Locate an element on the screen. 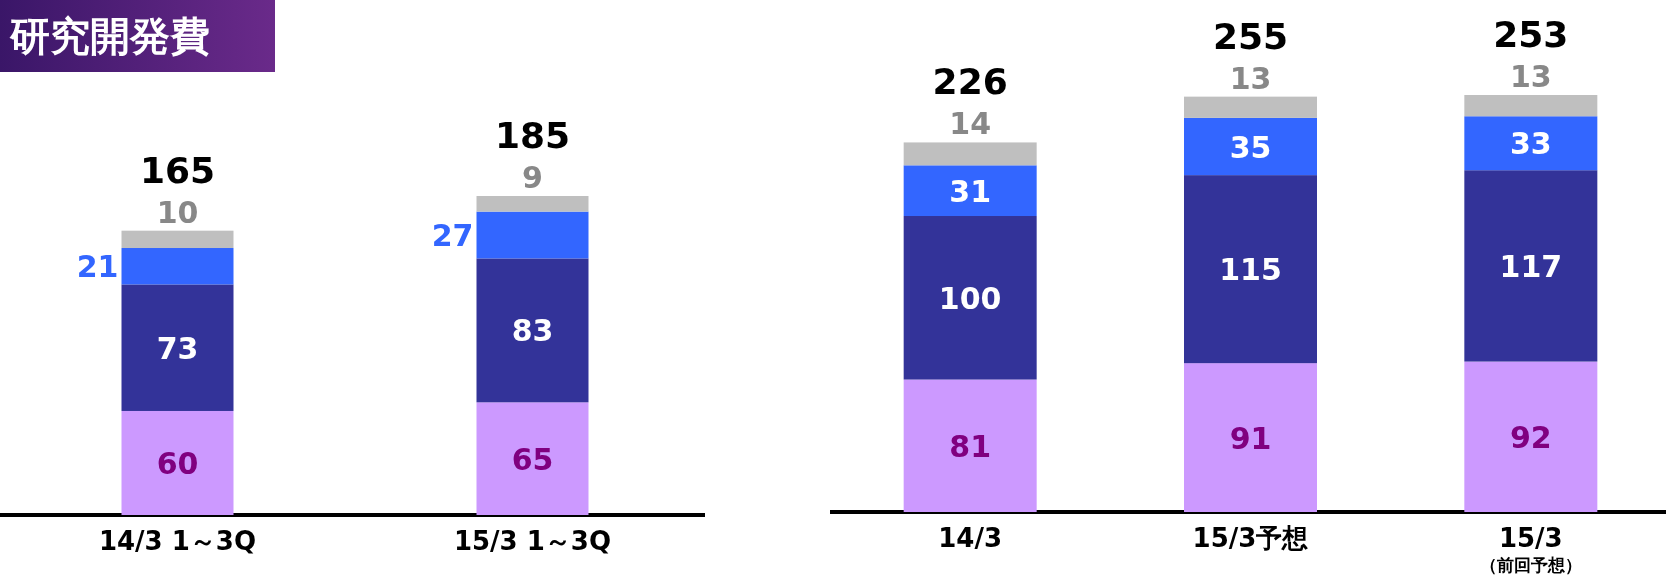 This screenshot has height=584, width=1671. data-label: 91 is located at coordinates (1250, 438).